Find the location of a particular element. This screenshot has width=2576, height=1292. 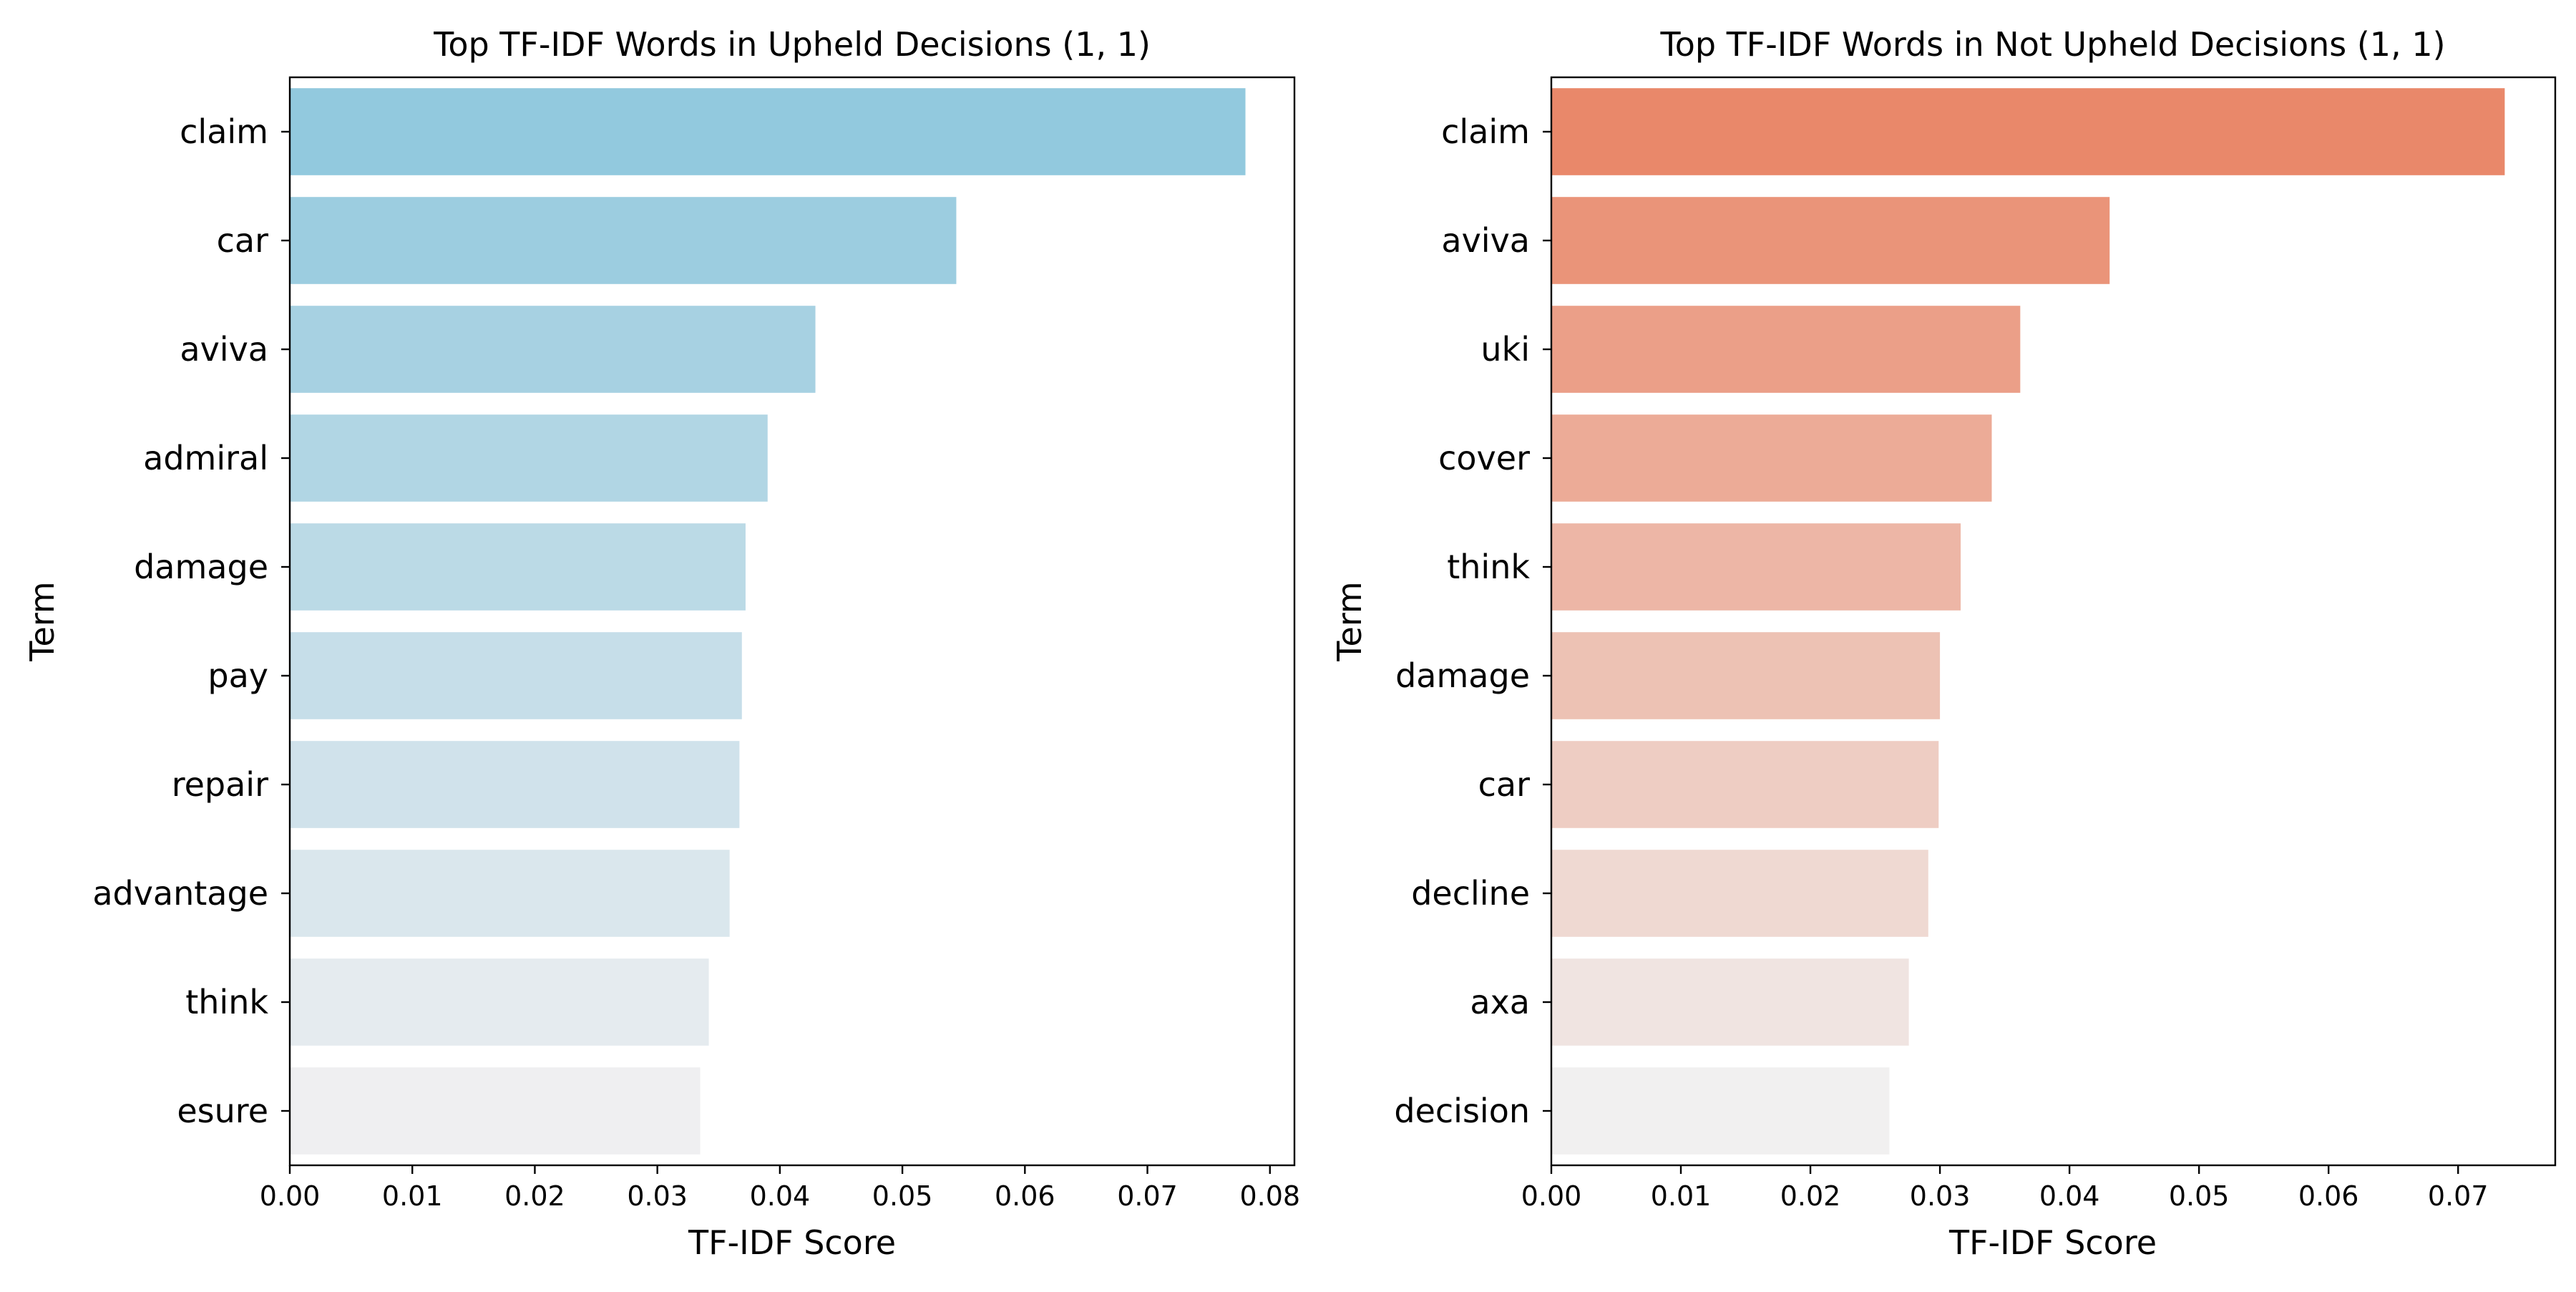

upheld-x-tick-label: 0.04 is located at coordinates (780, 1196).